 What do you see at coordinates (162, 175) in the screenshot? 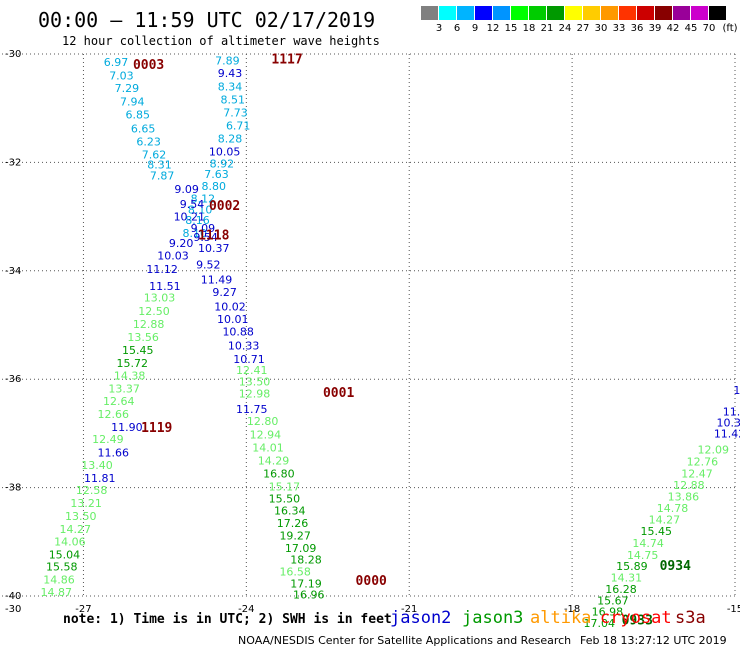
I see `wave-height-point: 7.87` at bounding box center [162, 175].